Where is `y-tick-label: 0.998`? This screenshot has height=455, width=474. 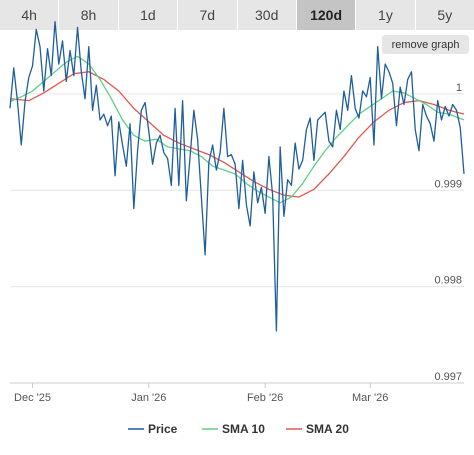 y-tick-label: 0.998 is located at coordinates (448, 281).